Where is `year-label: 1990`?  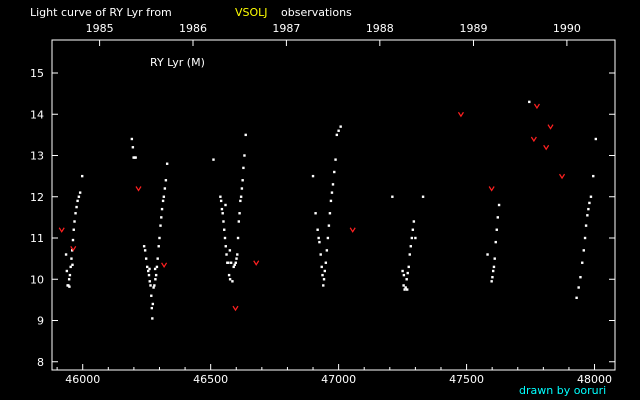 year-label: 1990 is located at coordinates (567, 28).